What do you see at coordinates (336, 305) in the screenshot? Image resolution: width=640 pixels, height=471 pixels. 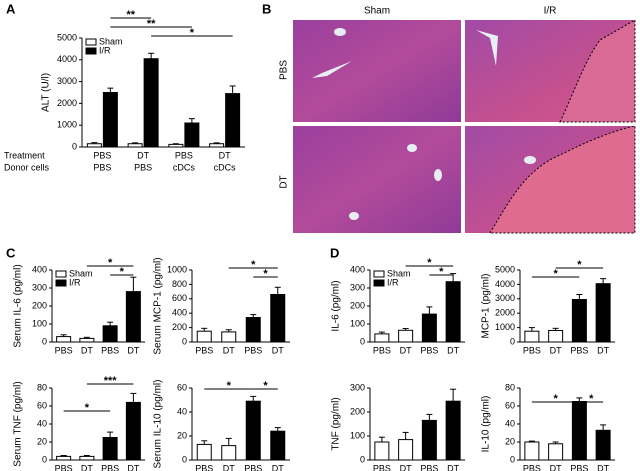 I see `y-axis-label: IL-6 (pg/ml)` at bounding box center [336, 305].